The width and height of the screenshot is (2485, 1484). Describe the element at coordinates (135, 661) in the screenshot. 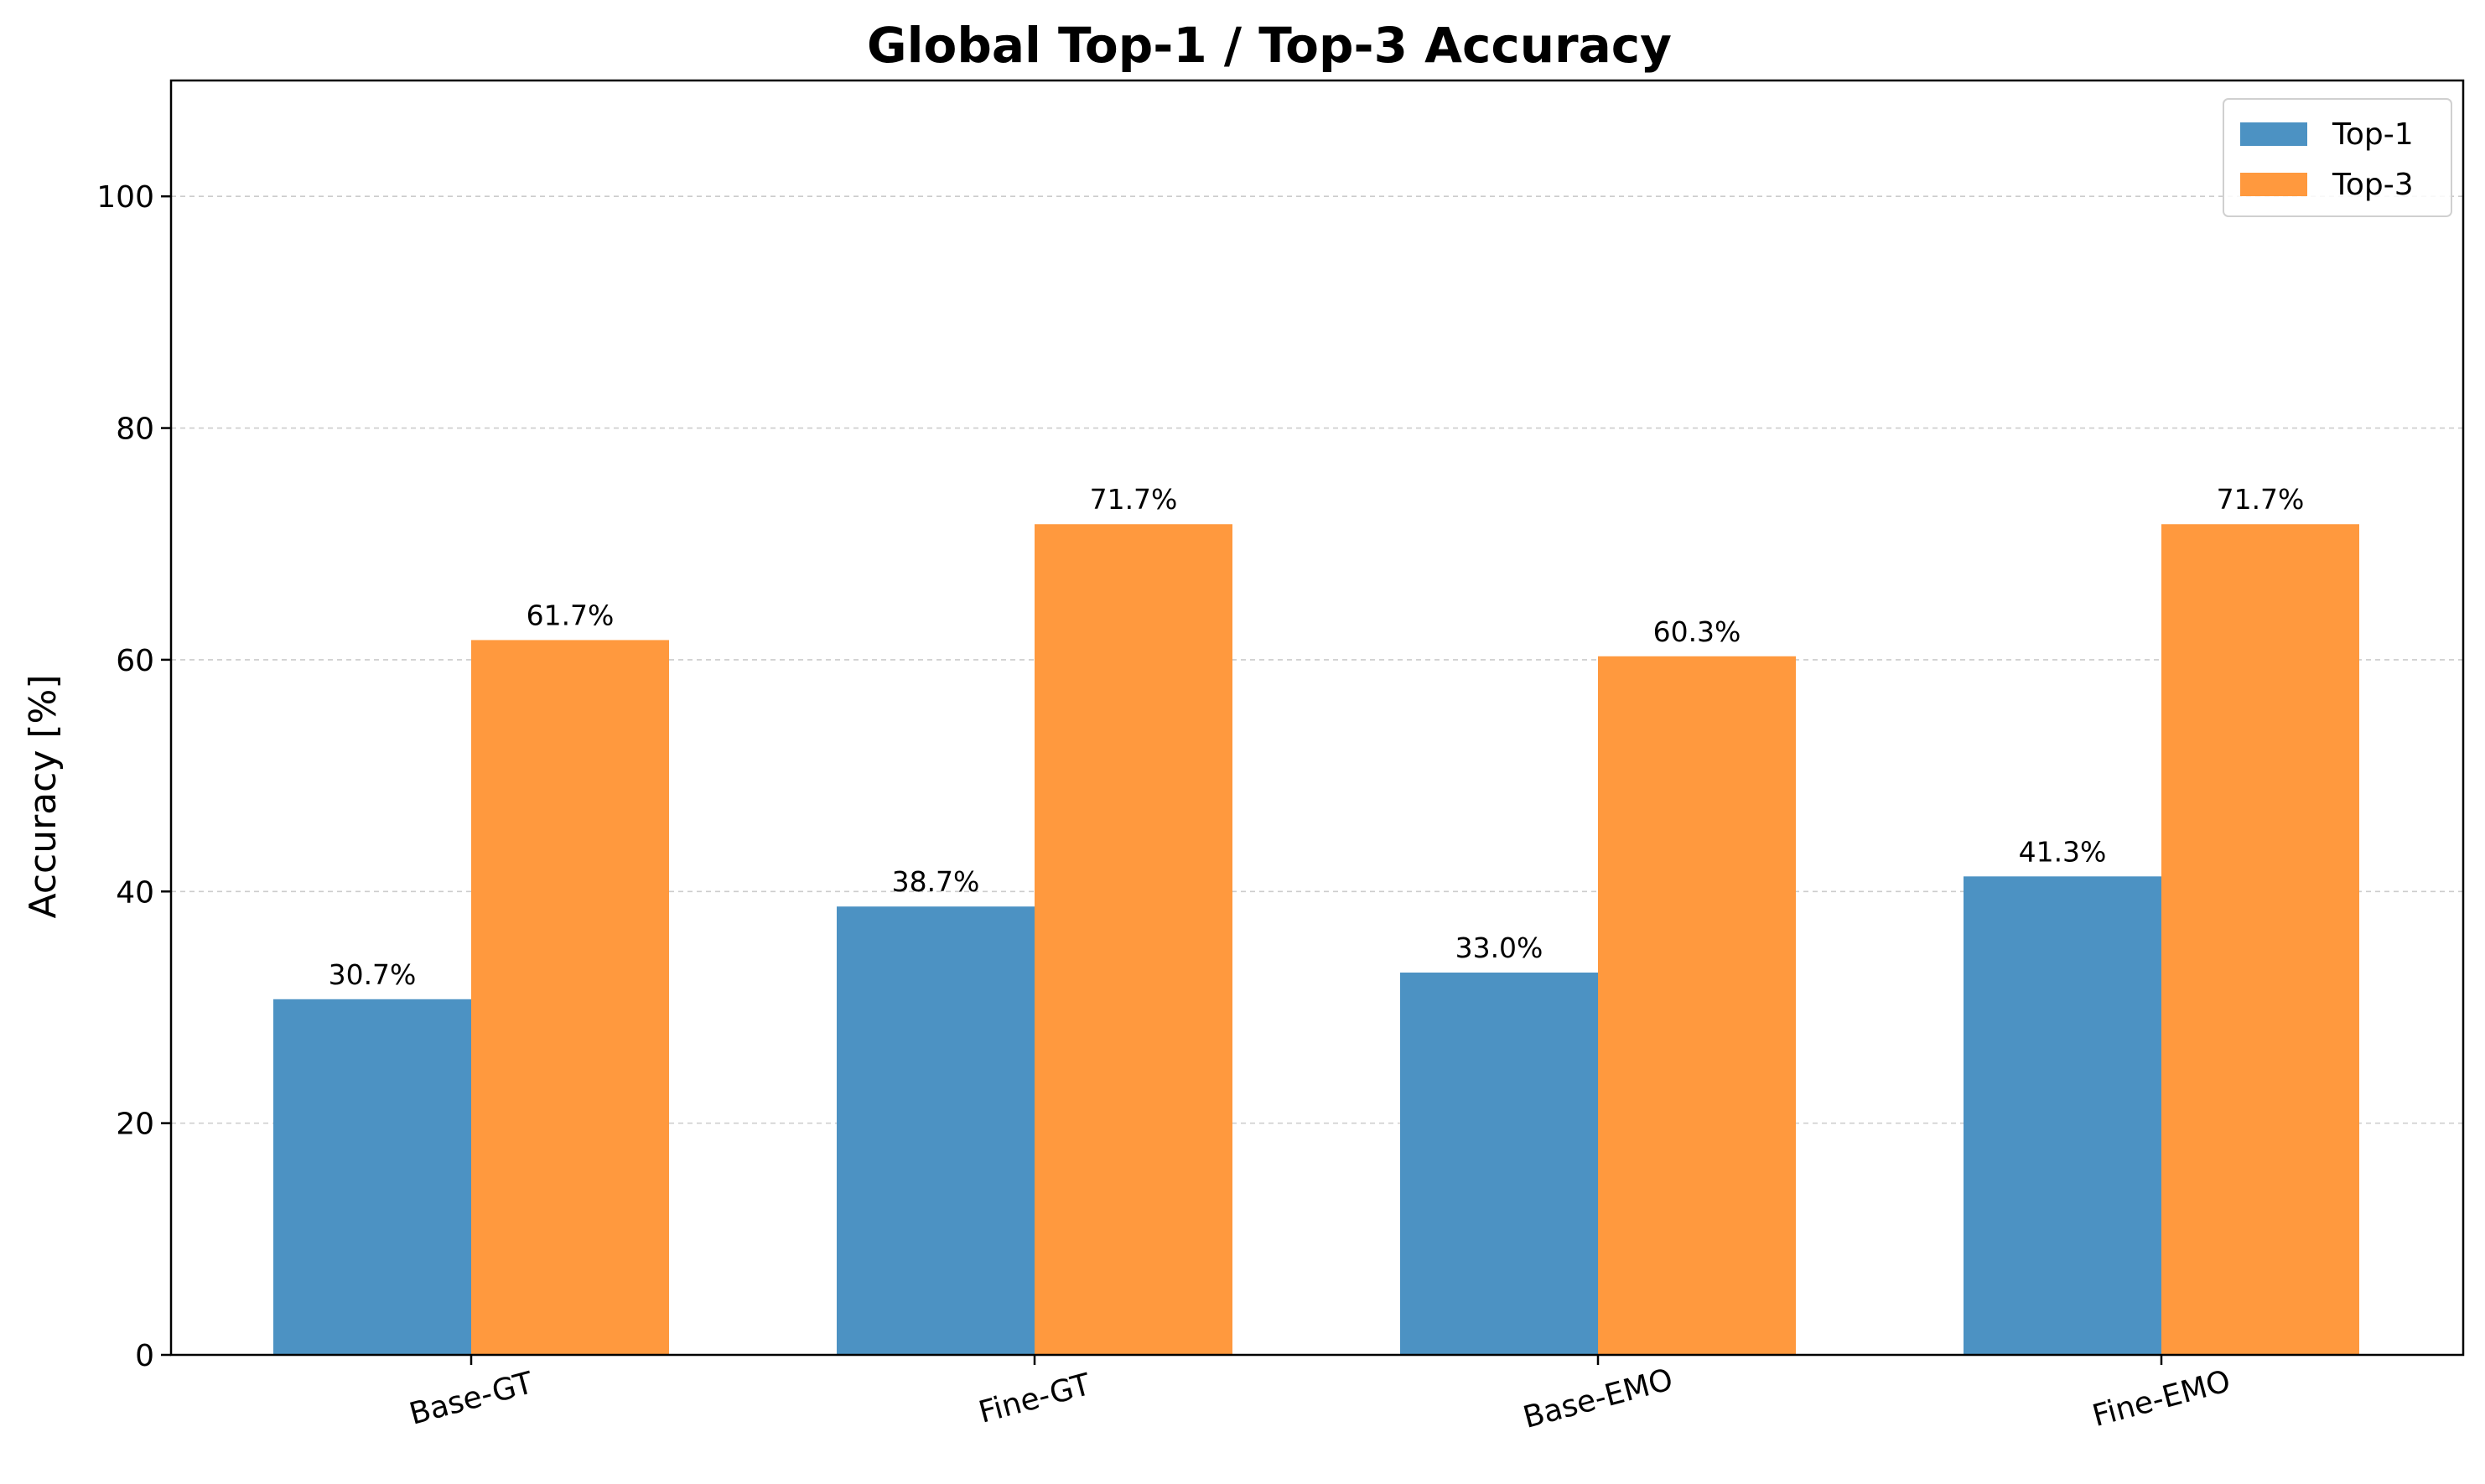

I see `y-tick-label-3: 60` at that location.